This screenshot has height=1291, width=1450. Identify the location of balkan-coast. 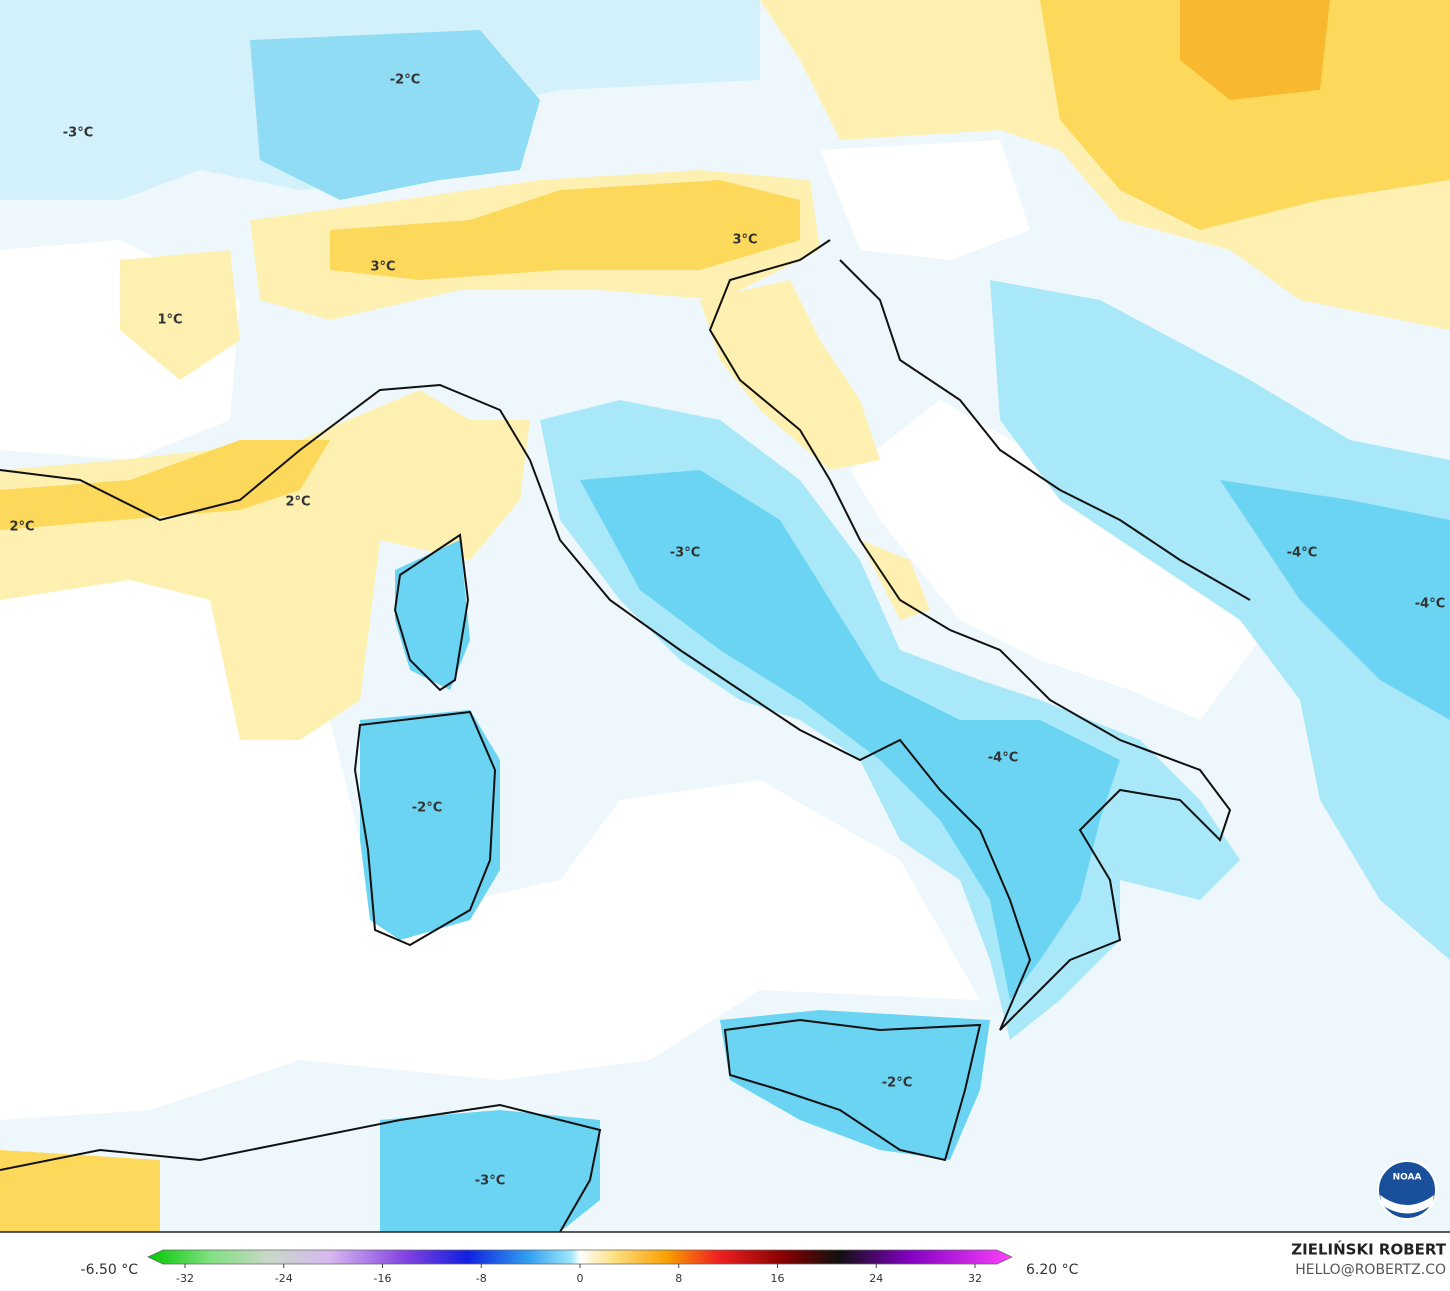
(1045, 430).